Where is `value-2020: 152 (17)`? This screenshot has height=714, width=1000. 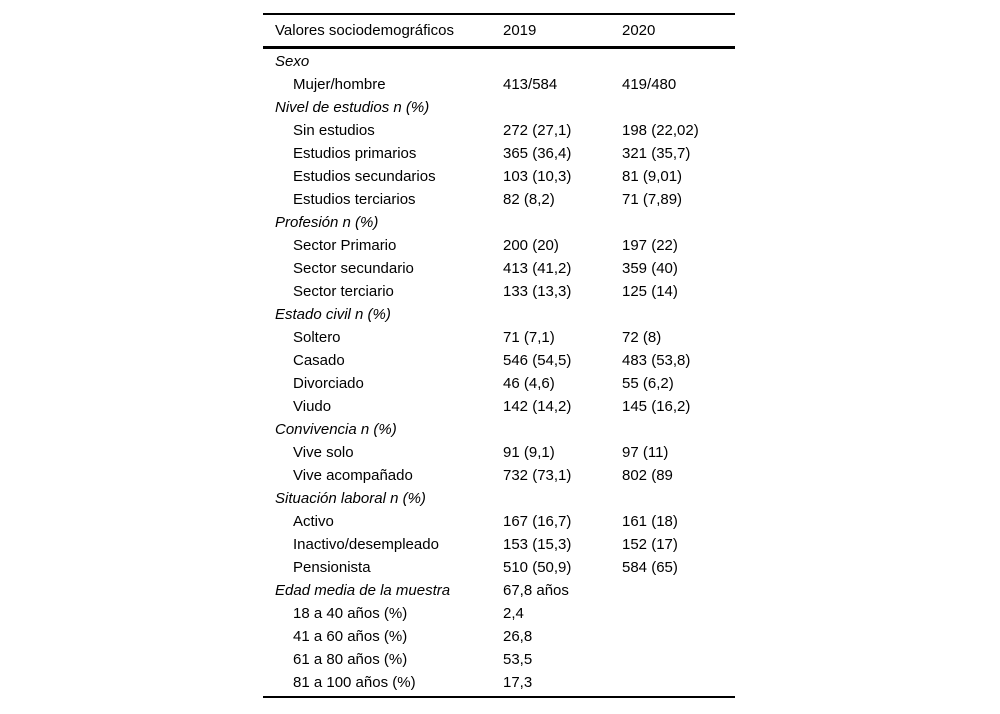 value-2020: 152 (17) is located at coordinates (650, 544).